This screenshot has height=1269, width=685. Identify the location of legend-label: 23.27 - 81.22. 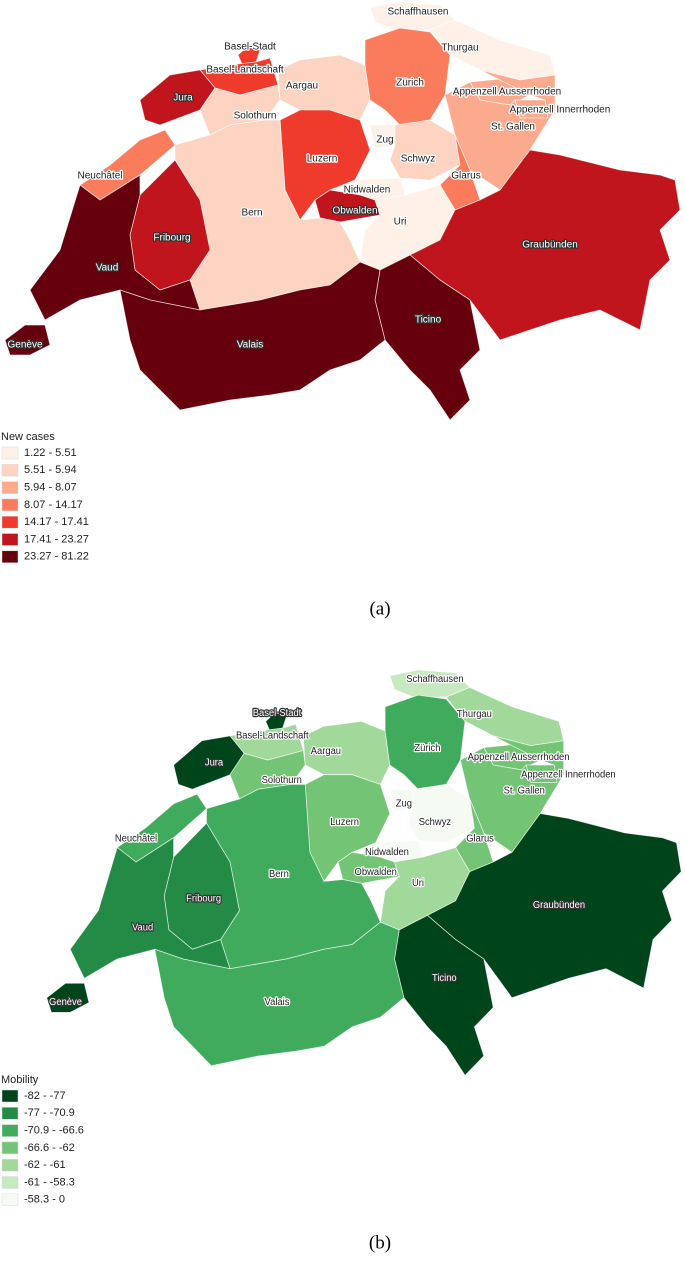
(56, 557).